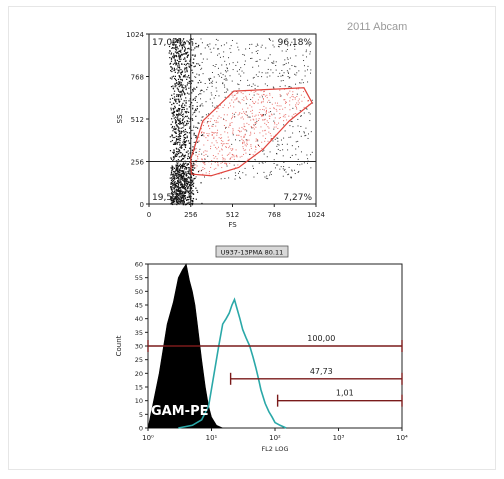 The width and height of the screenshot is (504, 479). What do you see at coordinates (139, 374) in the screenshot?
I see `histogram-y-tick-label: 20` at bounding box center [139, 374].